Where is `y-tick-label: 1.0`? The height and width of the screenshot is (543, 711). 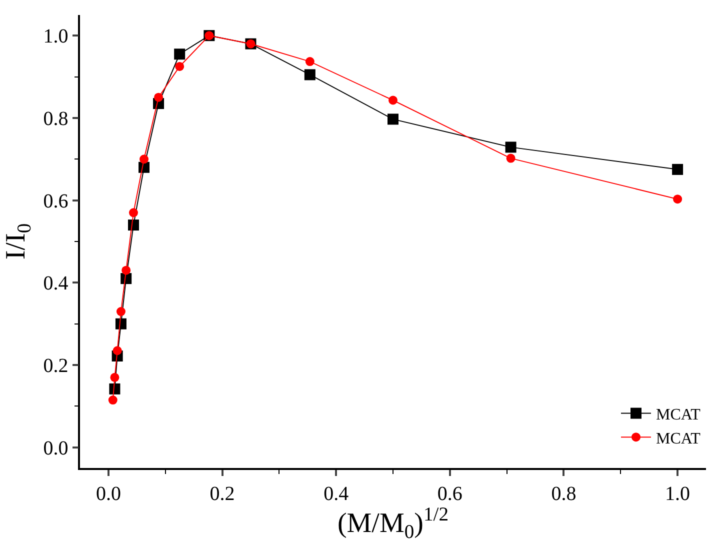
y-tick-label: 1.0 is located at coordinates (55, 37).